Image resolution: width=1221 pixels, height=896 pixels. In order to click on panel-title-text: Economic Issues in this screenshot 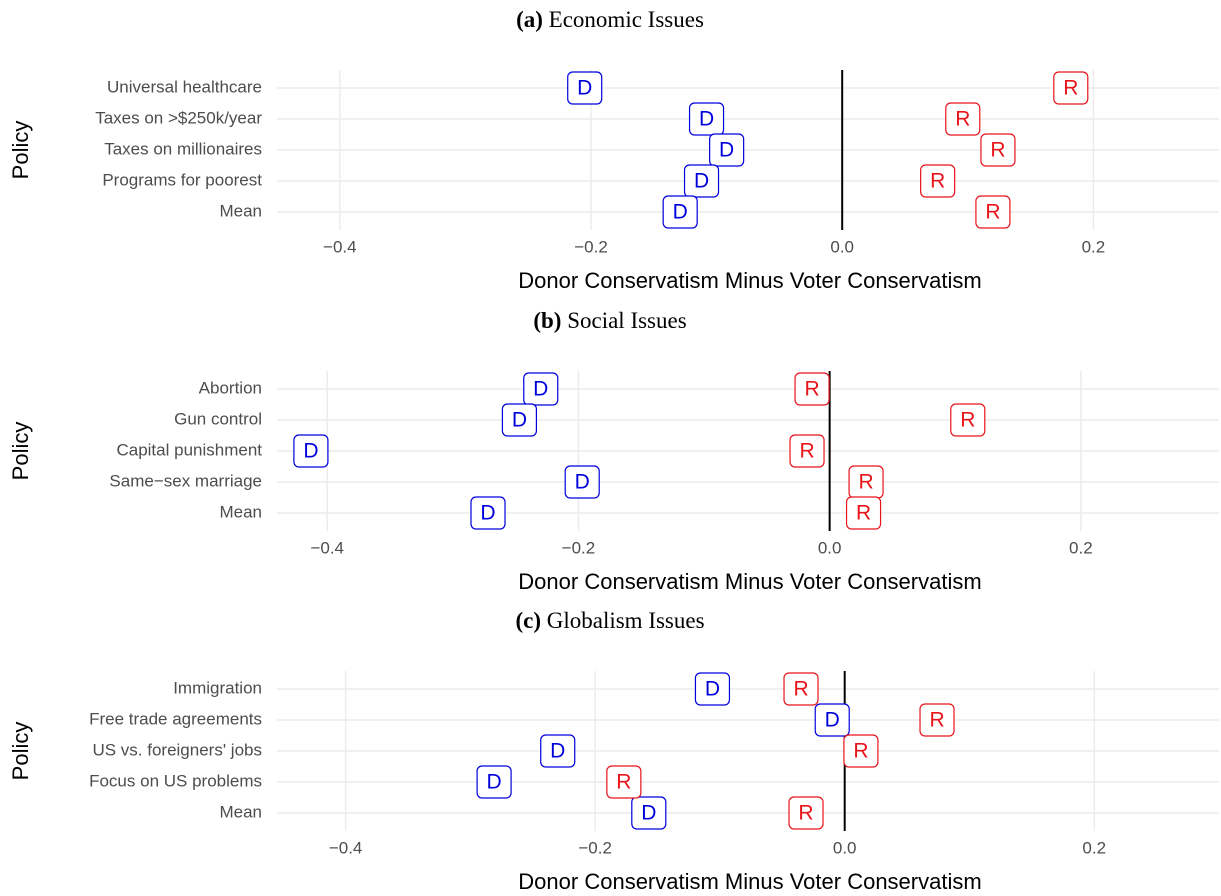, I will do `click(626, 19)`.